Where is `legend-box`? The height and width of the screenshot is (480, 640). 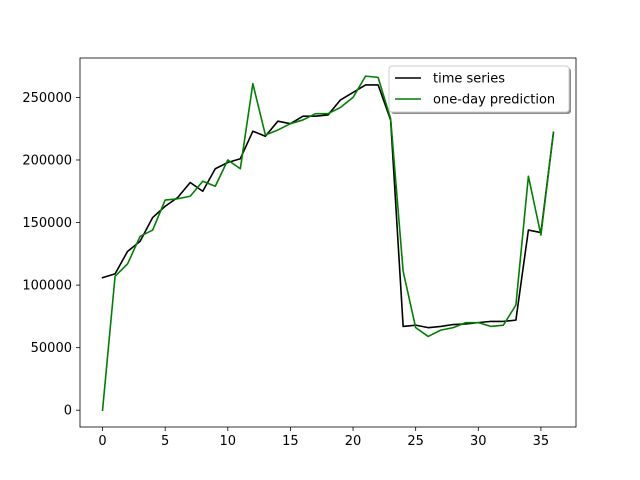 legend-box is located at coordinates (479, 89).